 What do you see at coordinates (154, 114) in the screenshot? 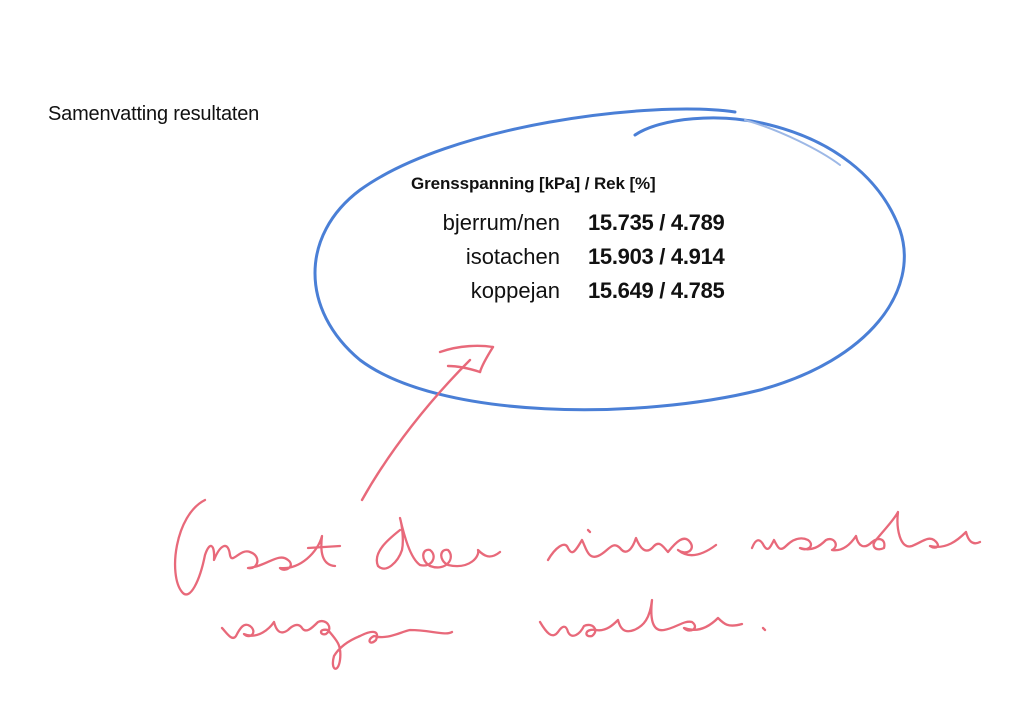
I see `summary-heading: Samenvatting resultaten` at bounding box center [154, 114].